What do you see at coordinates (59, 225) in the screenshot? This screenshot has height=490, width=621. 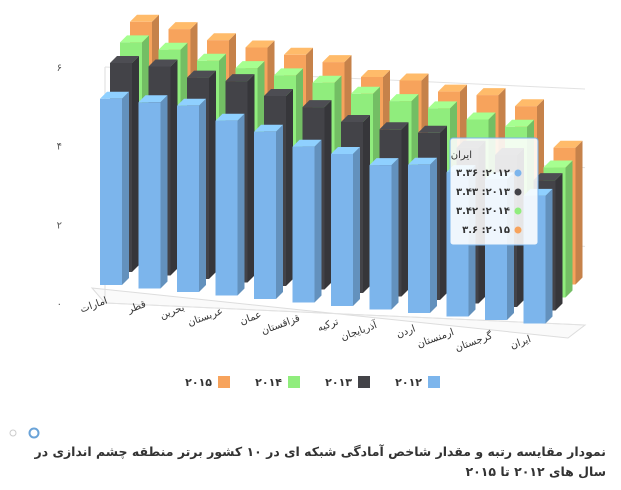 I see `y-tick-label: ۲` at bounding box center [59, 225].